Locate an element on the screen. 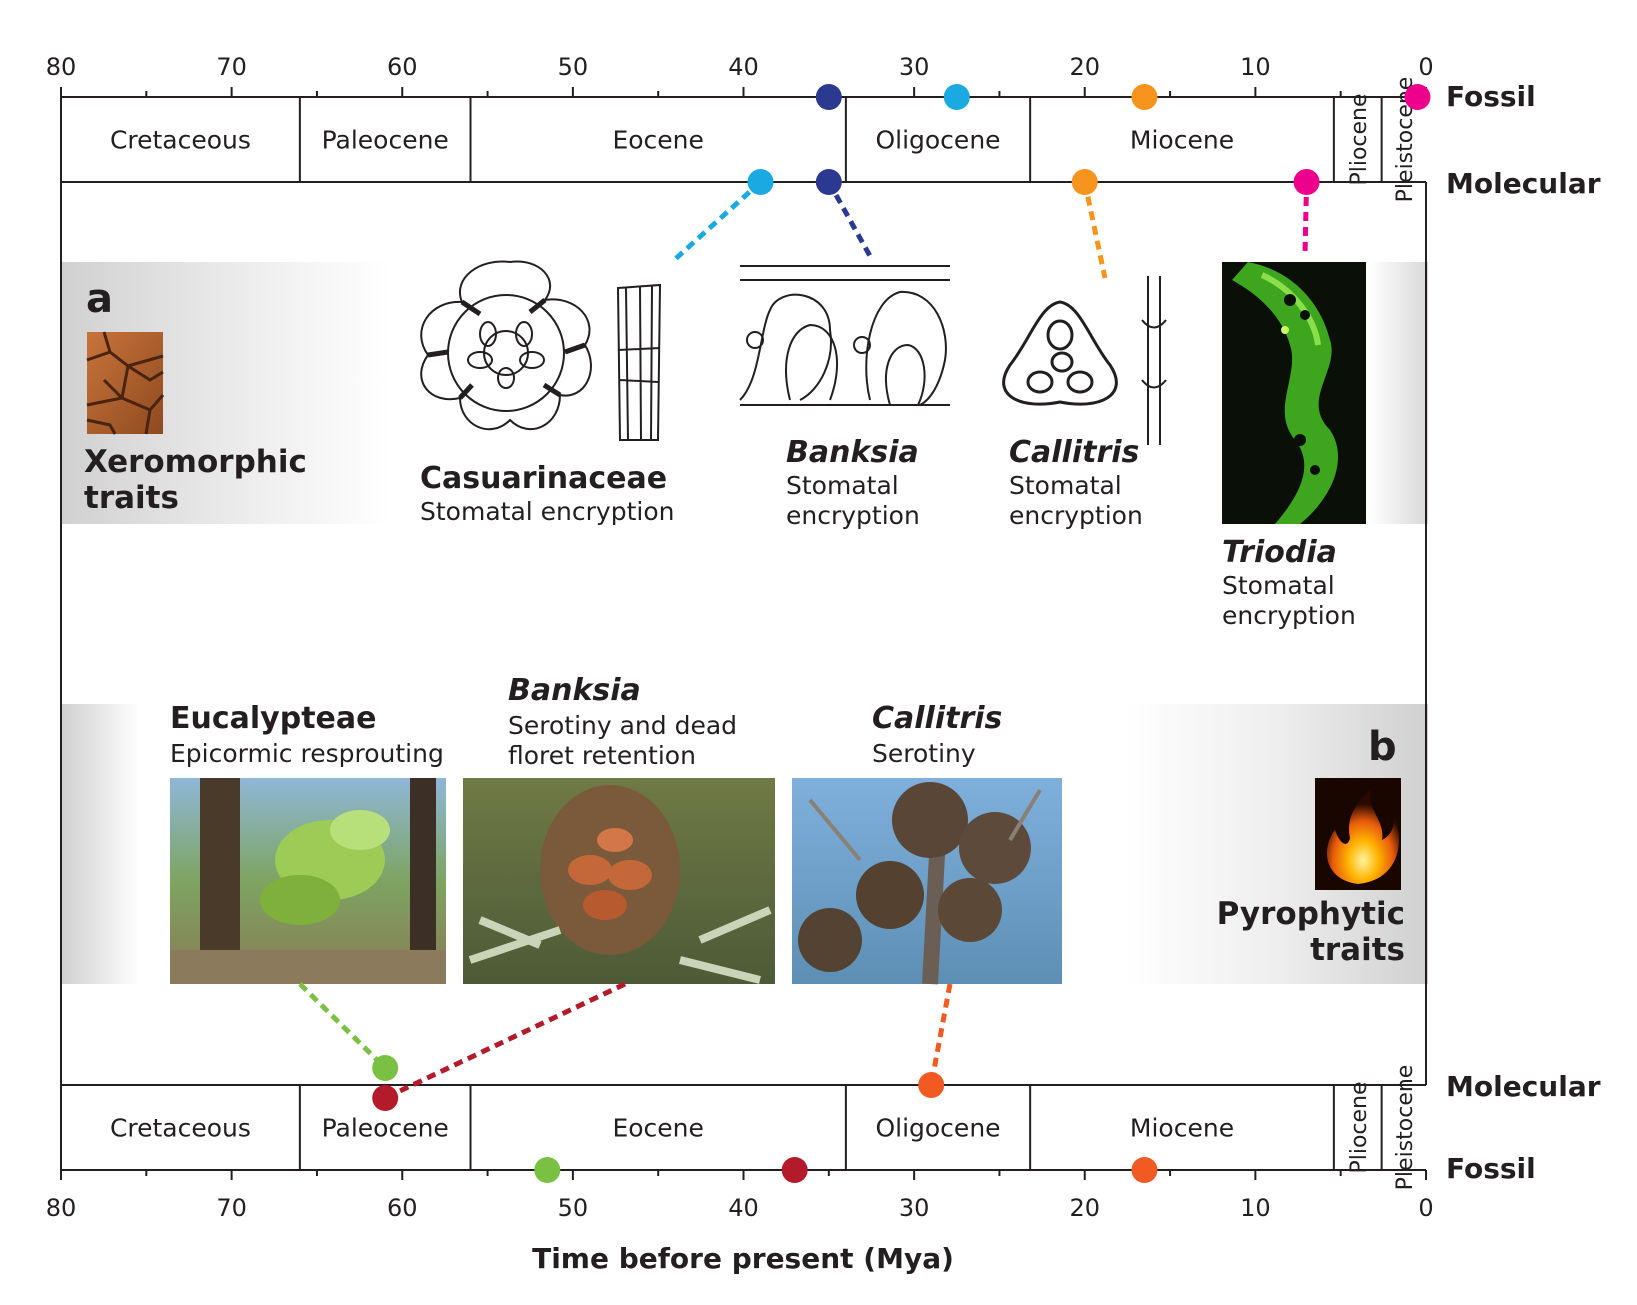  fire-icon is located at coordinates (1358, 834).